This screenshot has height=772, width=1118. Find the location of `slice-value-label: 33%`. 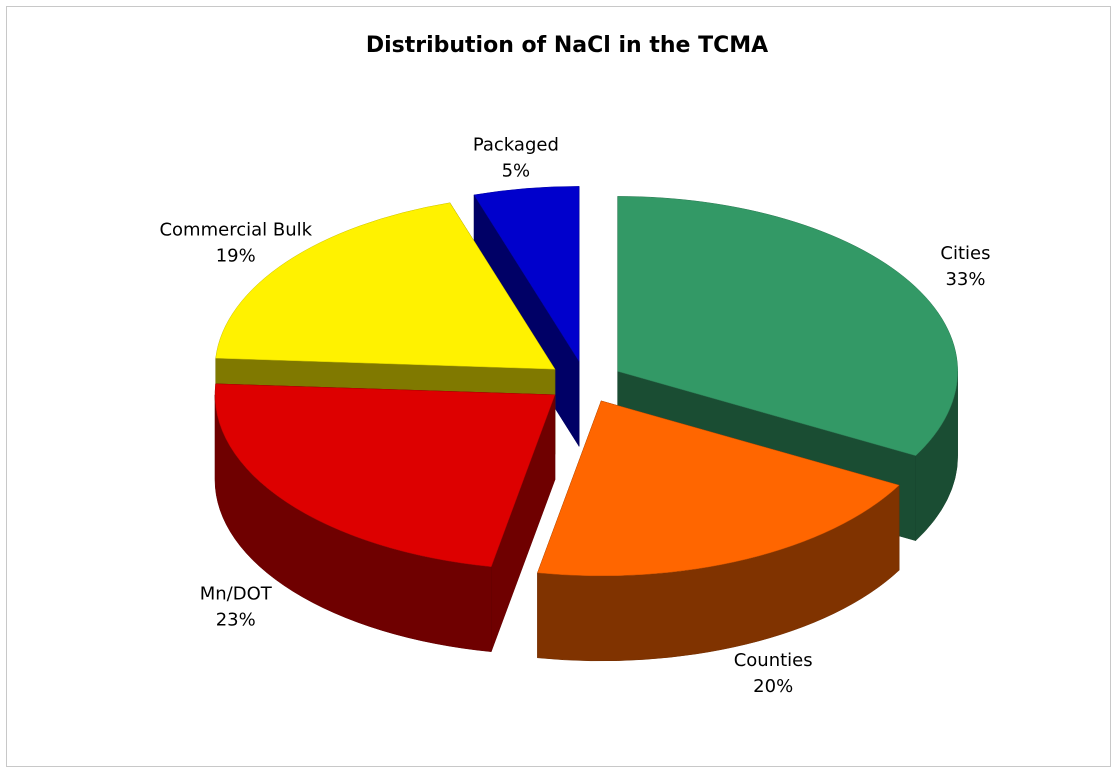

slice-value-label: 33% is located at coordinates (965, 279).